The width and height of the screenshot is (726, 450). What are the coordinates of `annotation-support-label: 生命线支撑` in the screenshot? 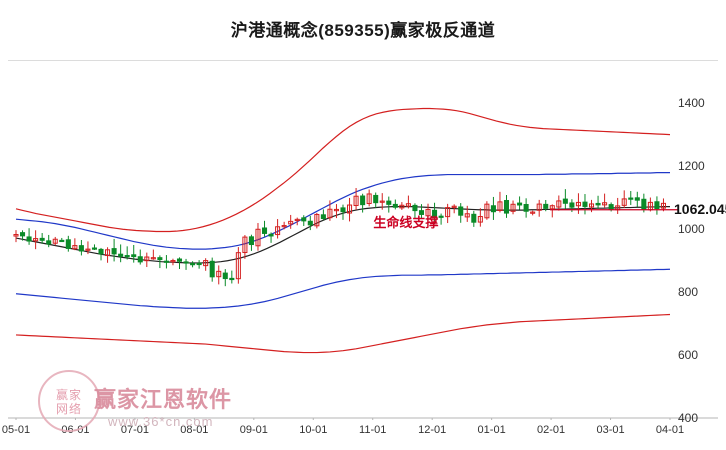 It's located at (406, 222).